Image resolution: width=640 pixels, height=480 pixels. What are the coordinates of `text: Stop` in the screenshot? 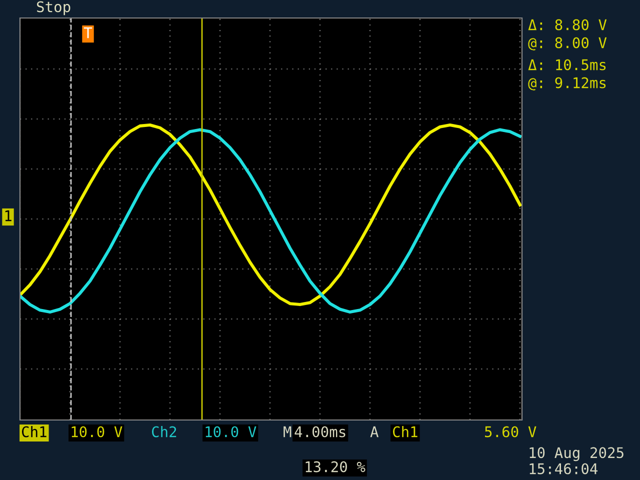 It's located at (53, 8).